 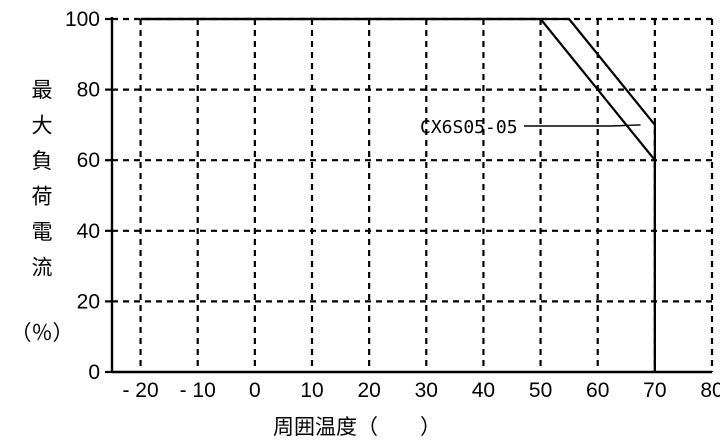 What do you see at coordinates (368, 390) in the screenshot?
I see `x-tick-label: 20` at bounding box center [368, 390].